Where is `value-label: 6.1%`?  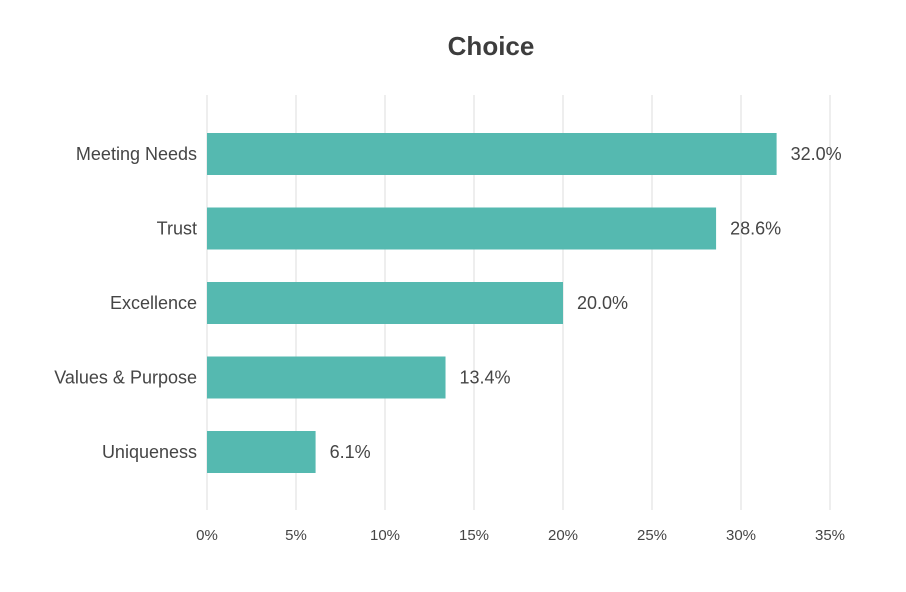
value-label: 6.1% is located at coordinates (350, 452).